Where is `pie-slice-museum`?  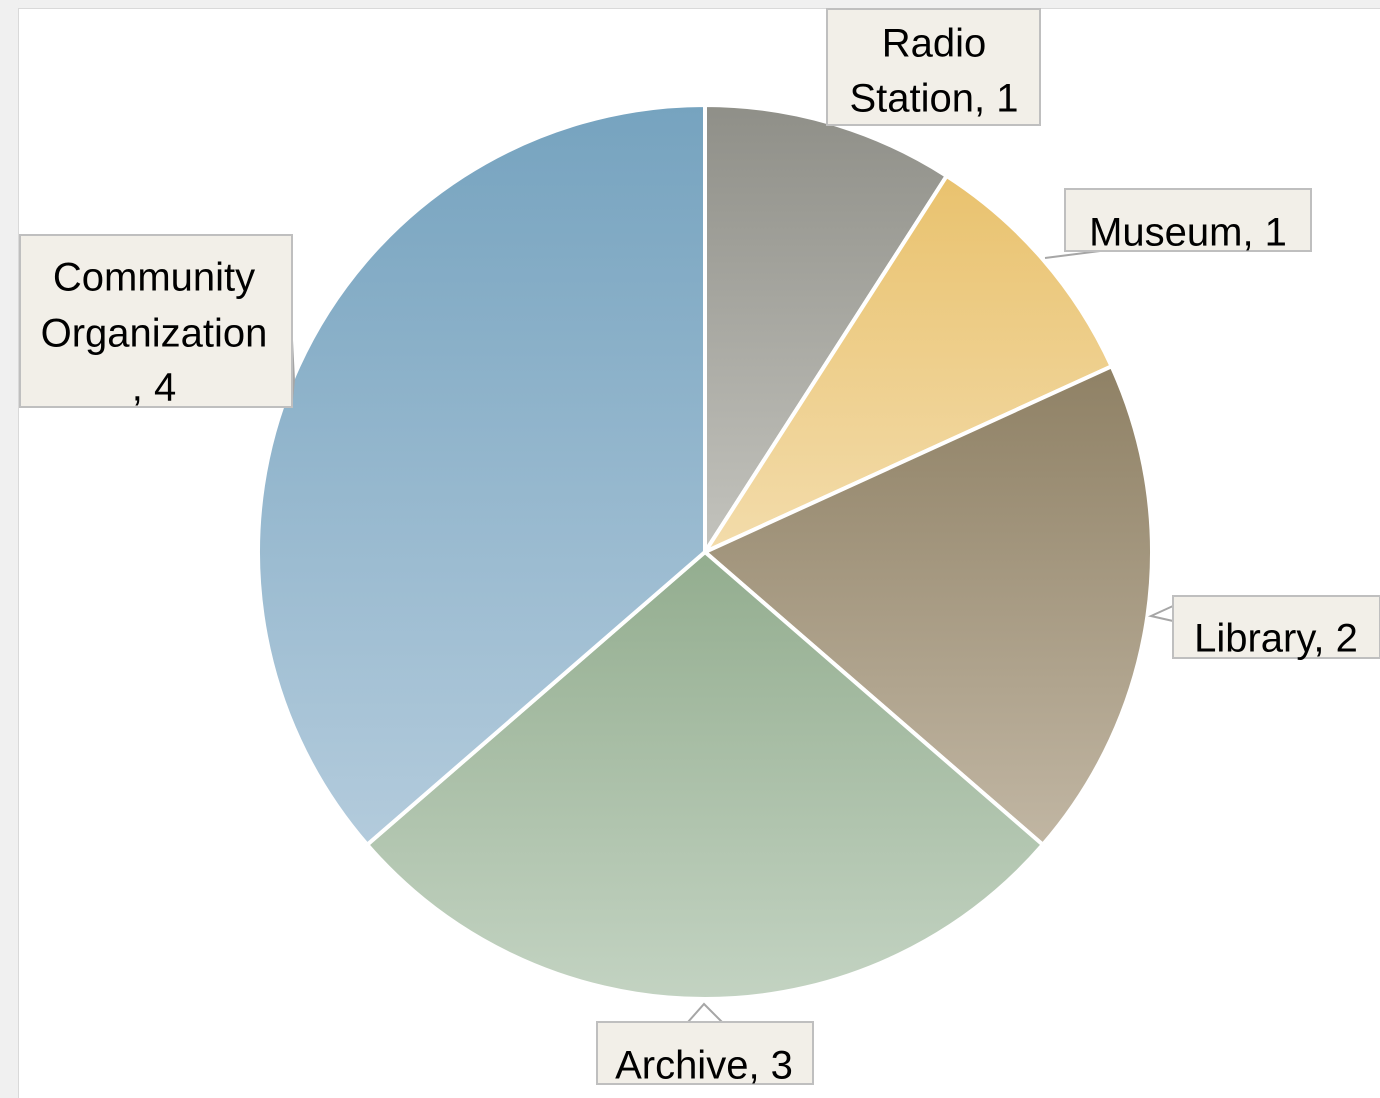 pie-slice-museum is located at coordinates (908, 363).